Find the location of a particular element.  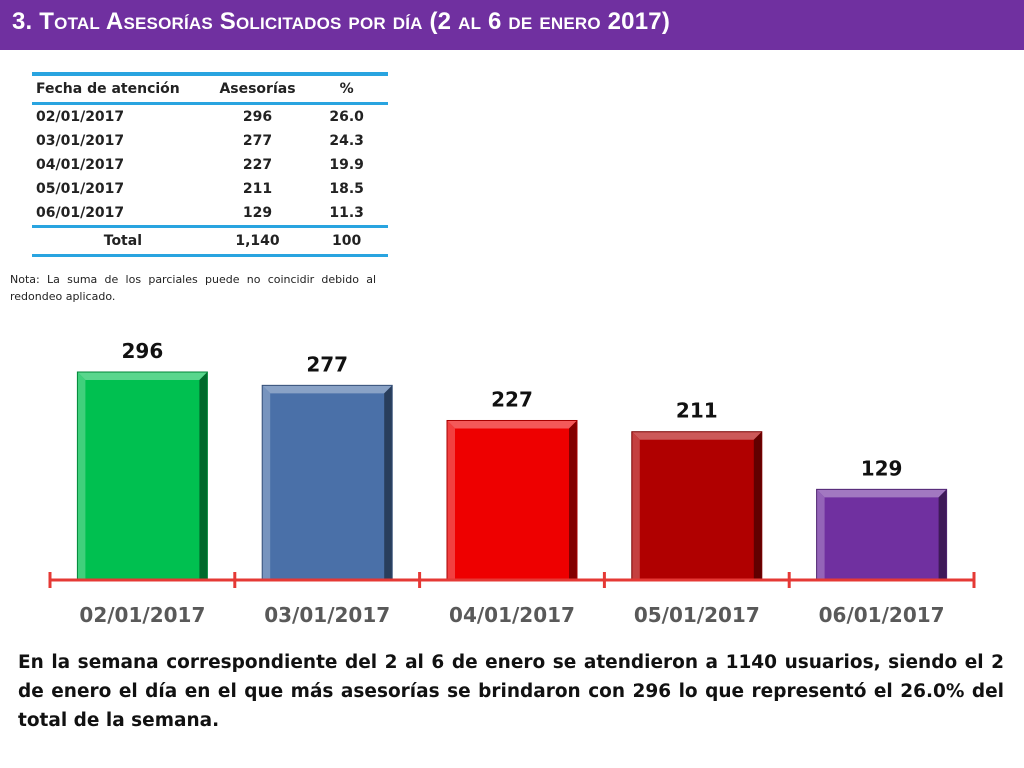

data-label: 277 is located at coordinates (327, 364).